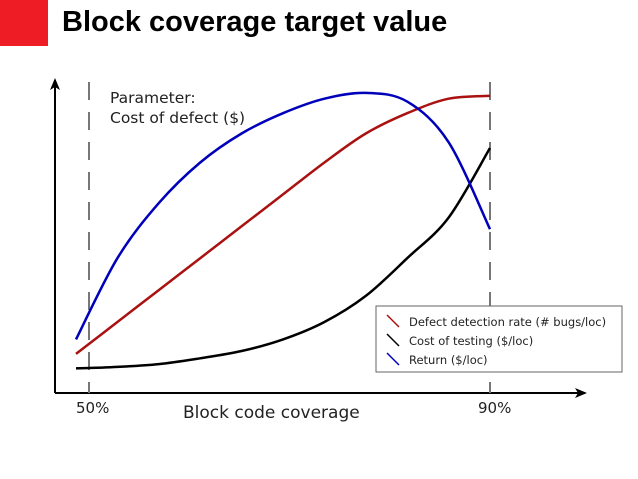 This screenshot has height=479, width=638. I want to click on legend-label-cost-of-testing: Cost of testing ($/loc), so click(471, 341).